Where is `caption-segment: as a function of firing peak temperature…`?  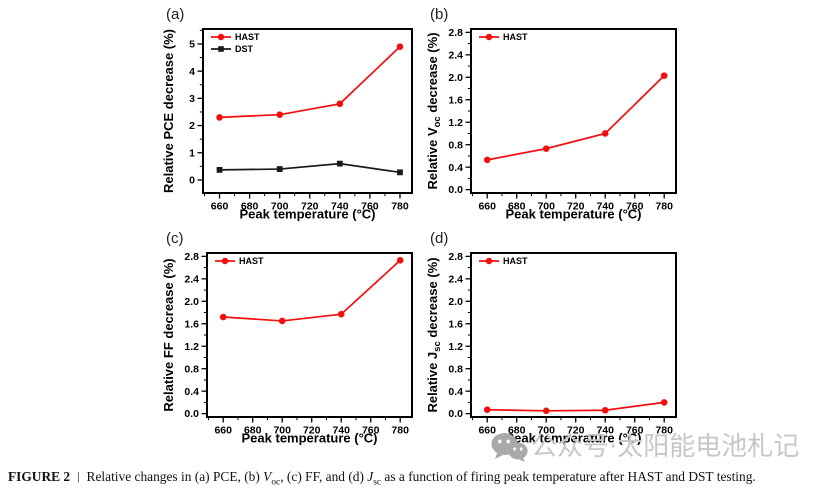 caption-segment: as a function of firing peak temperature… is located at coordinates (568, 477).